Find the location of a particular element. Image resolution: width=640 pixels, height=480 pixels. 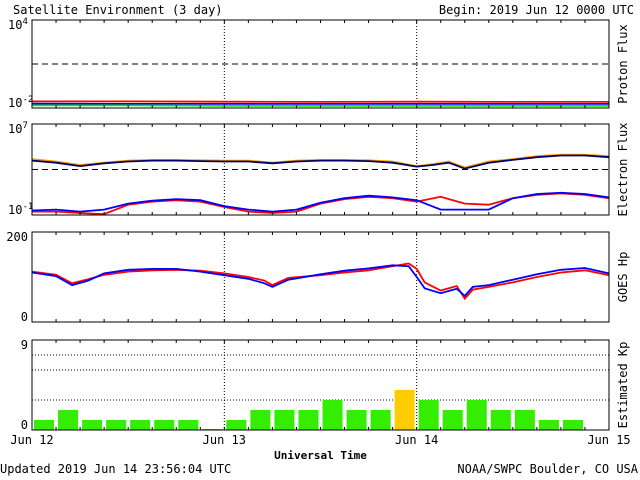

x-tick-label: Jun 14 is located at coordinates (416, 440).